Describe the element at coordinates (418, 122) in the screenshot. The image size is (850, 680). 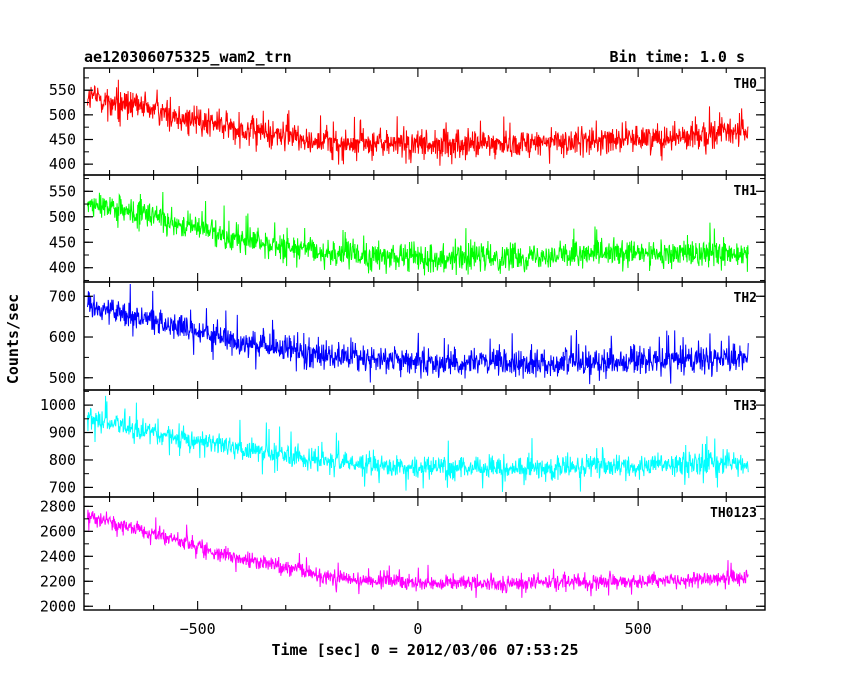
I see `series-line-th0` at that location.